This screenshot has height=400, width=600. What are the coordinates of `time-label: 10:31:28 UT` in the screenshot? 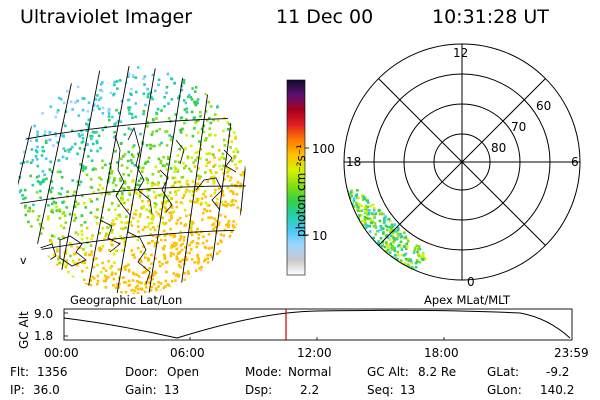 It's located at (490, 17).